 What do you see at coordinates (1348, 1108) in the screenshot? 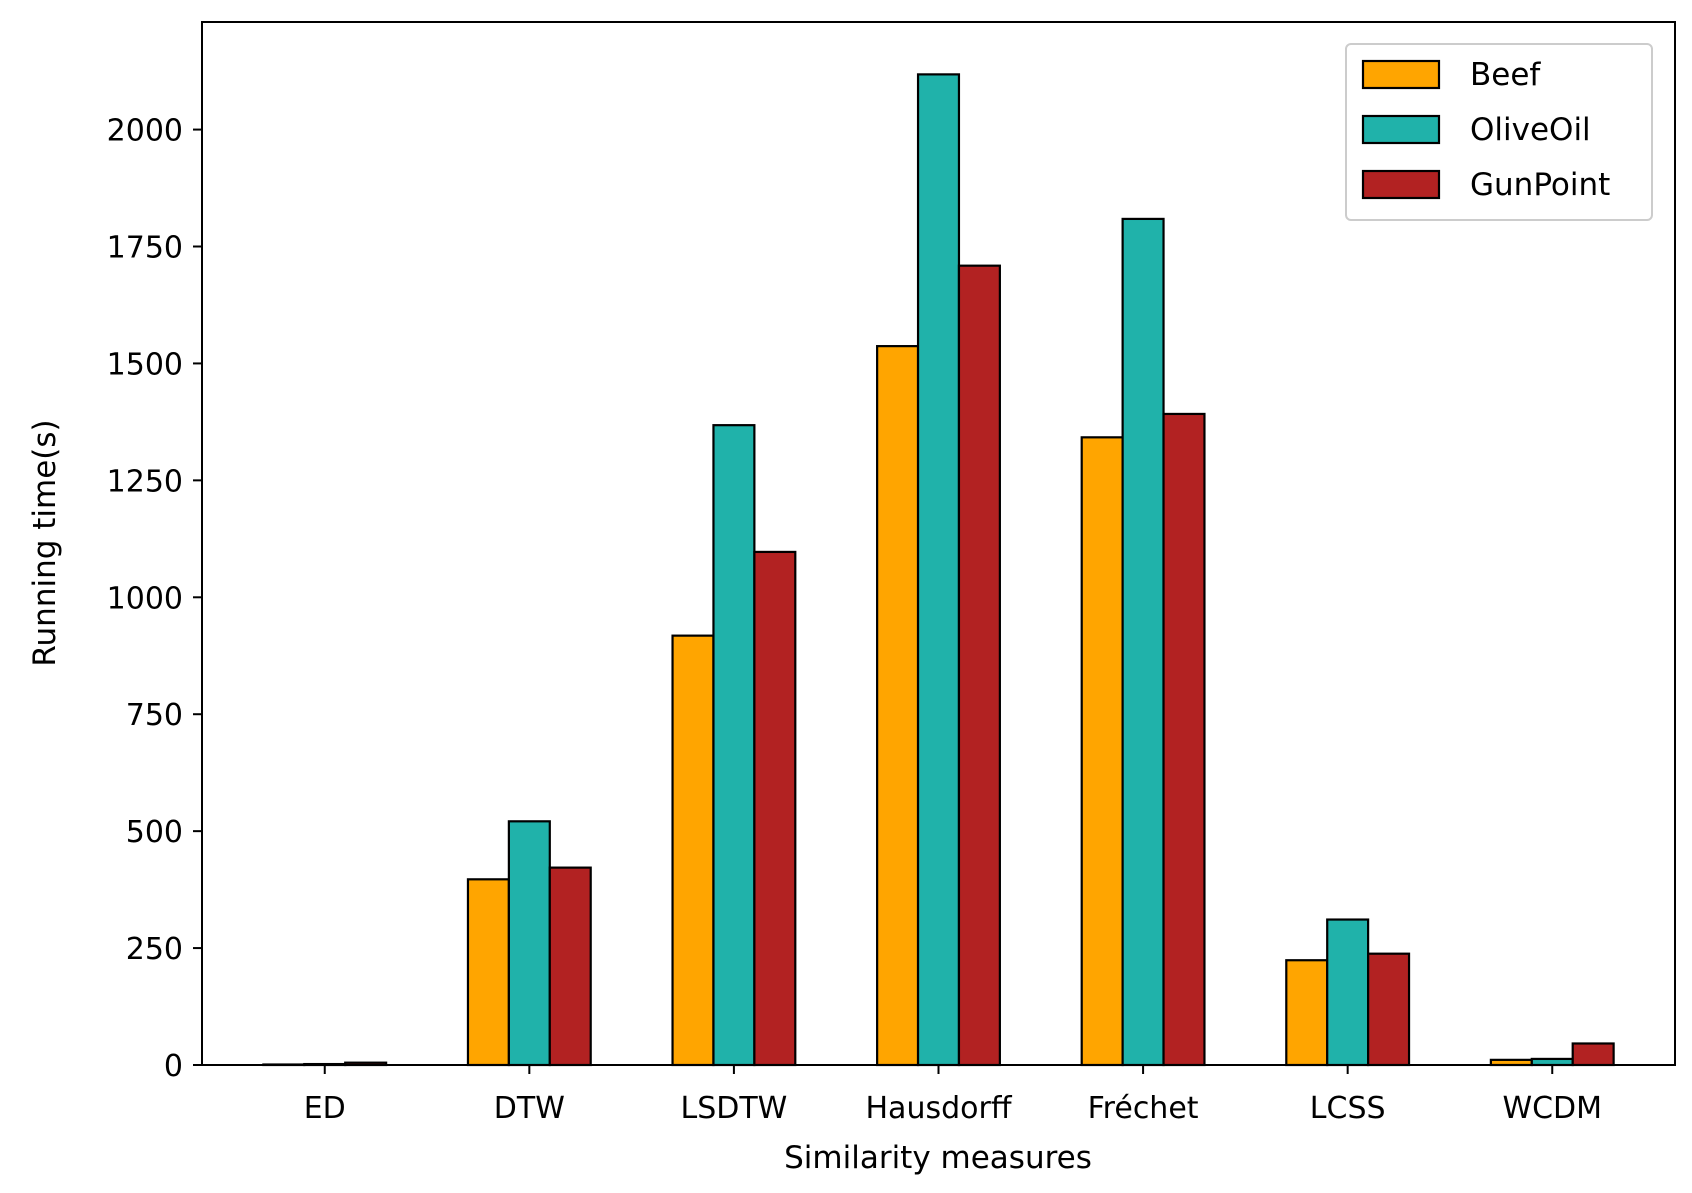
I see `x-tick-label: LCSS` at bounding box center [1348, 1108].